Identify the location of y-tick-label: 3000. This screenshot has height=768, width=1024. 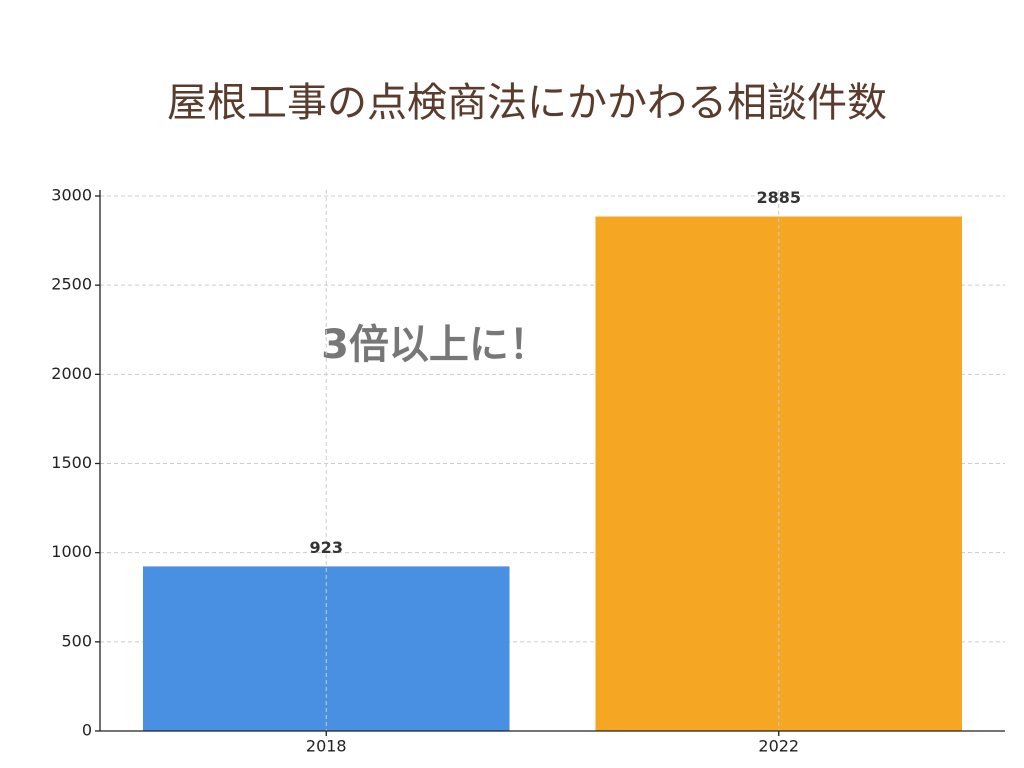
(71, 195).